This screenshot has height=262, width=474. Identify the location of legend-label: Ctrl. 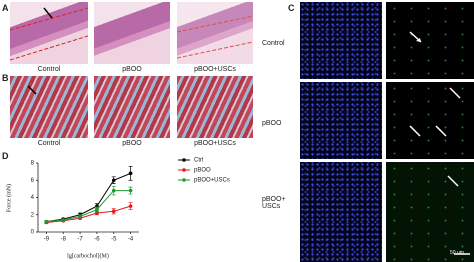
(198, 161).